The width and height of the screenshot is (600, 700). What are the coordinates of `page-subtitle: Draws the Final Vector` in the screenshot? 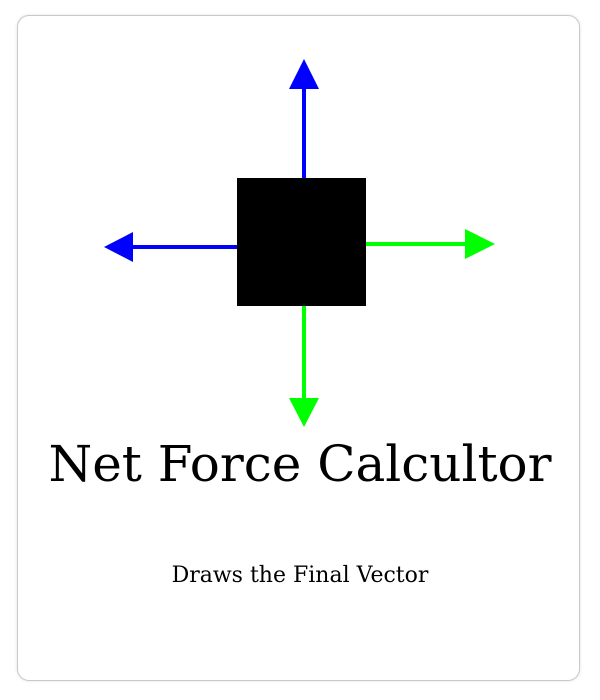 It's located at (300, 575).